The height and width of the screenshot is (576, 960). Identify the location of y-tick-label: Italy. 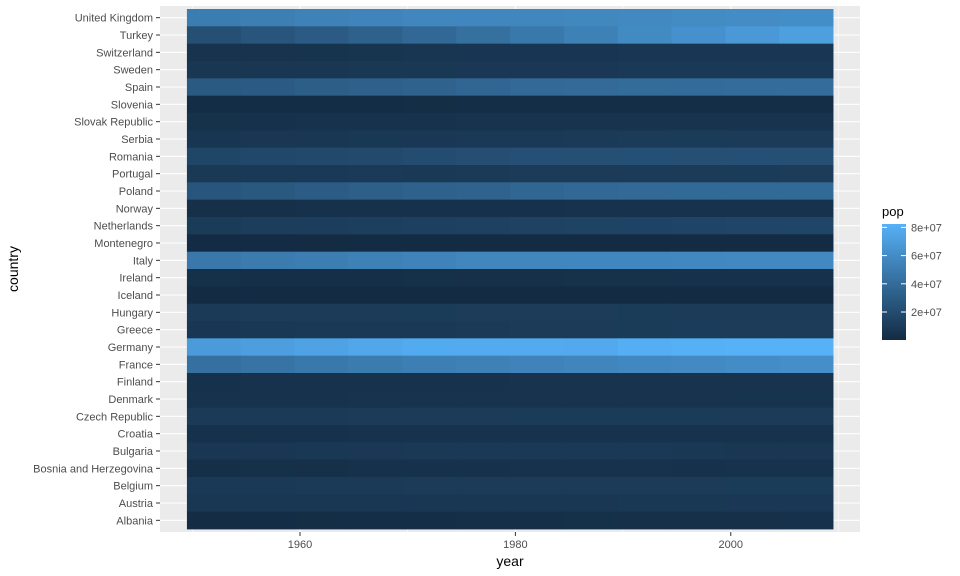
(143, 261).